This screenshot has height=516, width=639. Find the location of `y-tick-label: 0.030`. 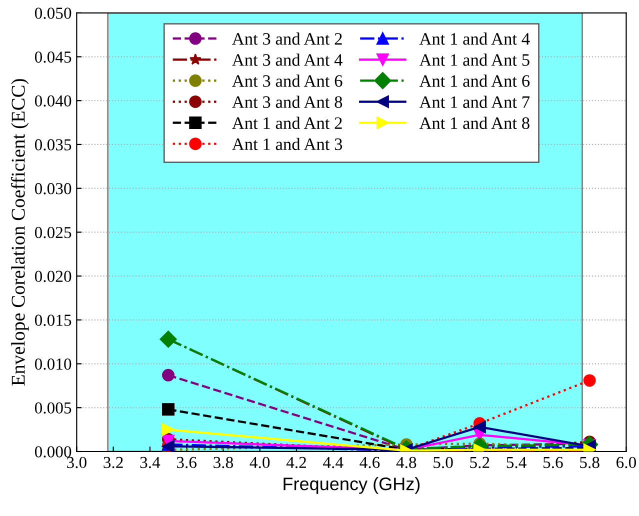

y-tick-label: 0.030 is located at coordinates (53, 188).